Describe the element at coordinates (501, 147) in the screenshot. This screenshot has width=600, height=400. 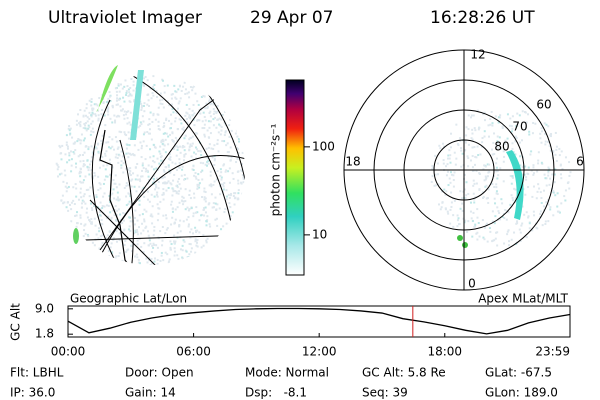
I see `mlat-label: 80` at that location.